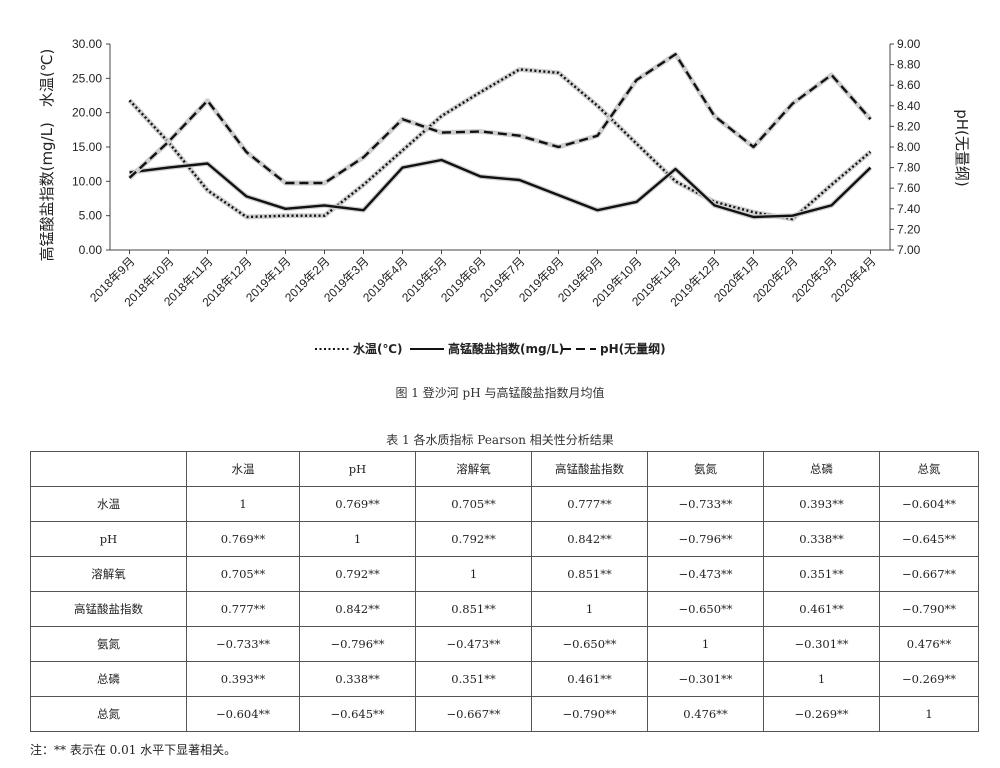 The image size is (1000, 768). I want to click on right-tick-label: 7.40, so click(909, 209).